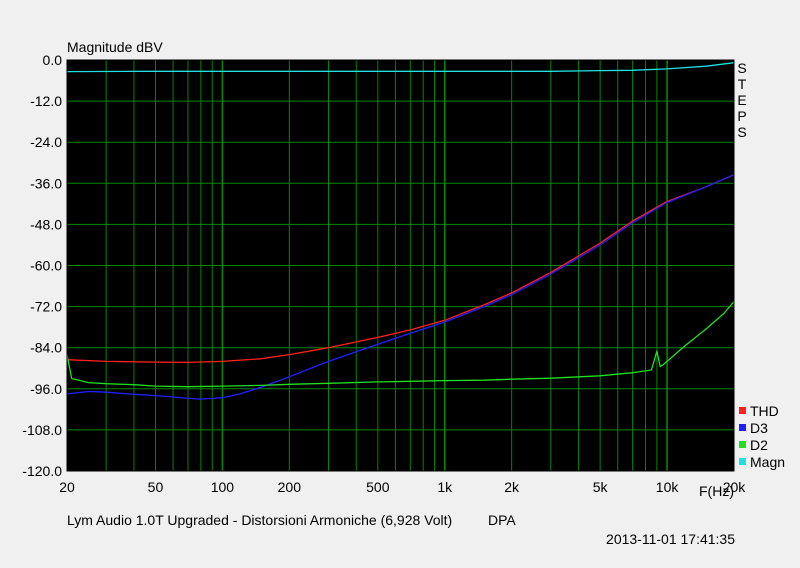 Image resolution: width=800 pixels, height=568 pixels. What do you see at coordinates (767, 462) in the screenshot?
I see `legend-label-magn: Magn` at bounding box center [767, 462].